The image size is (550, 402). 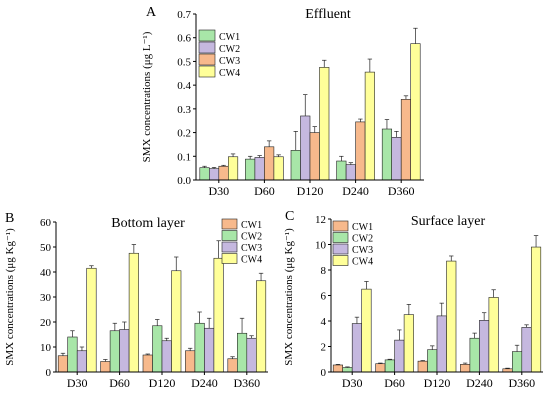 I want to click on panel-label: C, so click(x=289, y=216).